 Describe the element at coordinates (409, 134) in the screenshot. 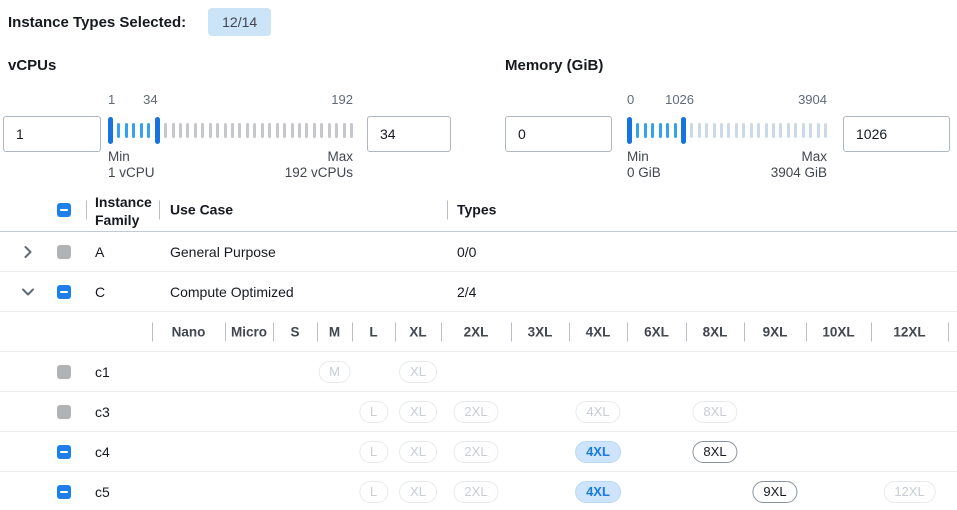

I see `vcpus-max-input` at that location.